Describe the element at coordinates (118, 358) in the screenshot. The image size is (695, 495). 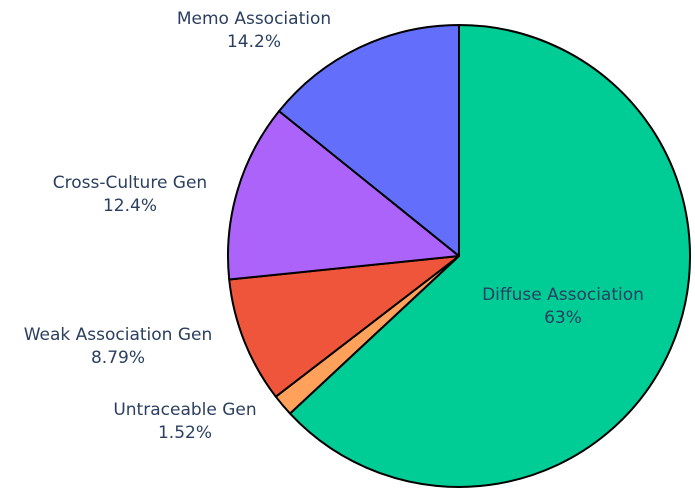
I see `slice-value-label: 8.79%` at that location.